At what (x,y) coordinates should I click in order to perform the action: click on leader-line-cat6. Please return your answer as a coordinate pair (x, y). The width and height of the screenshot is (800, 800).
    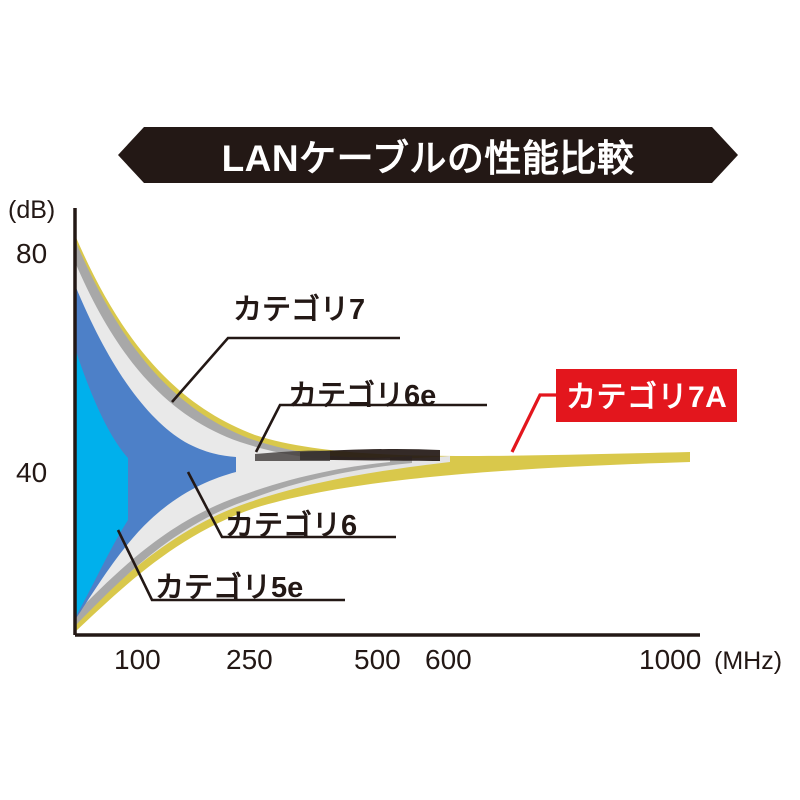
    Looking at the image, I should click on (291, 505).